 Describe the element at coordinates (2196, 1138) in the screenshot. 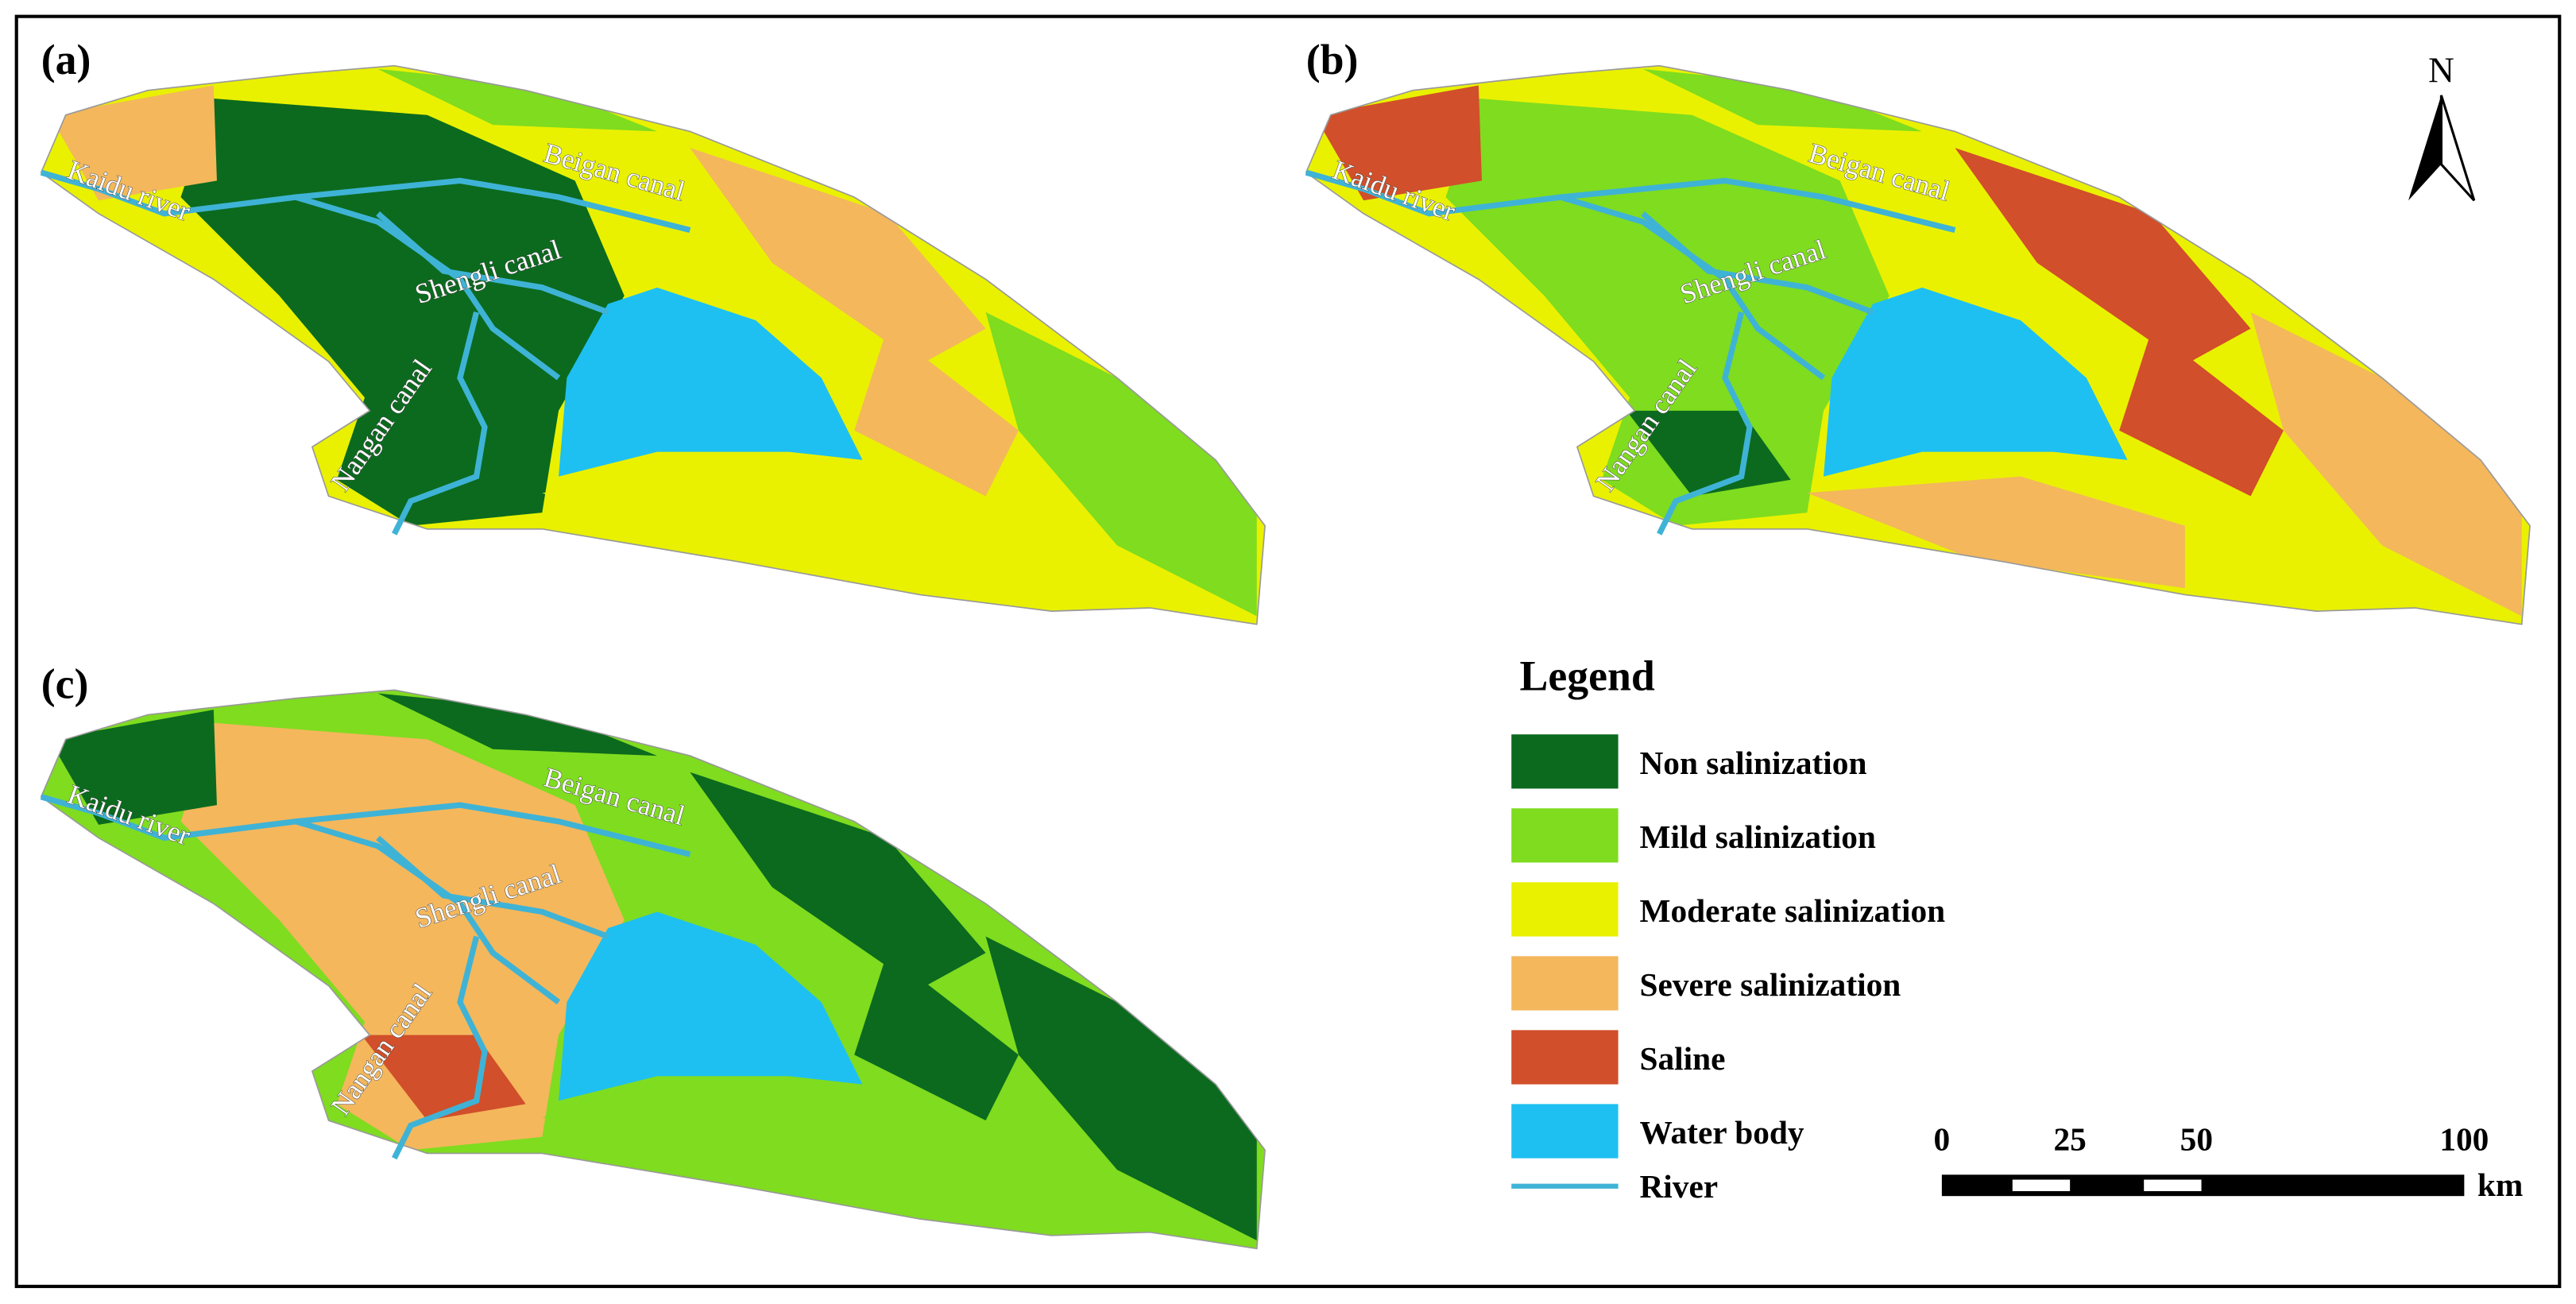

I see `scale-label: 50` at that location.